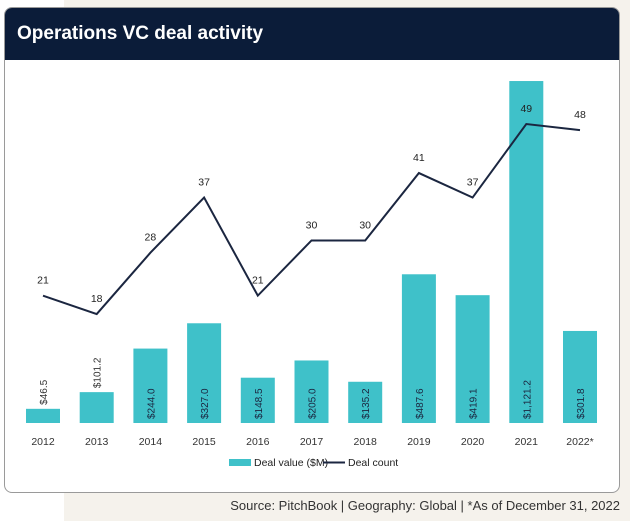 The width and height of the screenshot is (630, 521). Describe the element at coordinates (313, 403) in the screenshot. I see `bar-label-2017: $205.0` at that location.